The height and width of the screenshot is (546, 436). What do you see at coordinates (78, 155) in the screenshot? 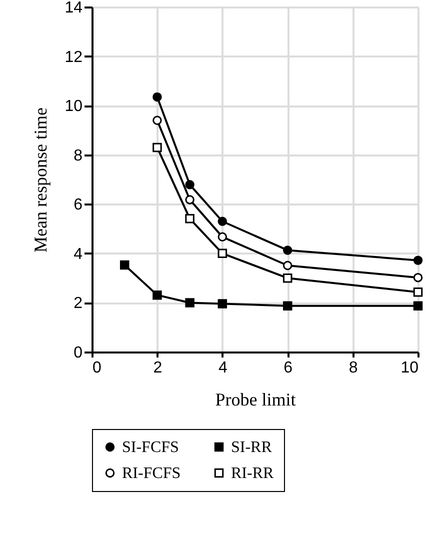
I see `y-tick-label: 8` at bounding box center [78, 155].